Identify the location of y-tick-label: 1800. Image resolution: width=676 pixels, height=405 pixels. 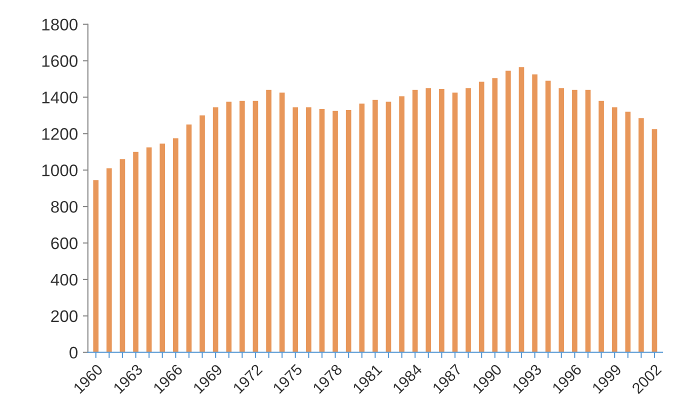
(60, 24).